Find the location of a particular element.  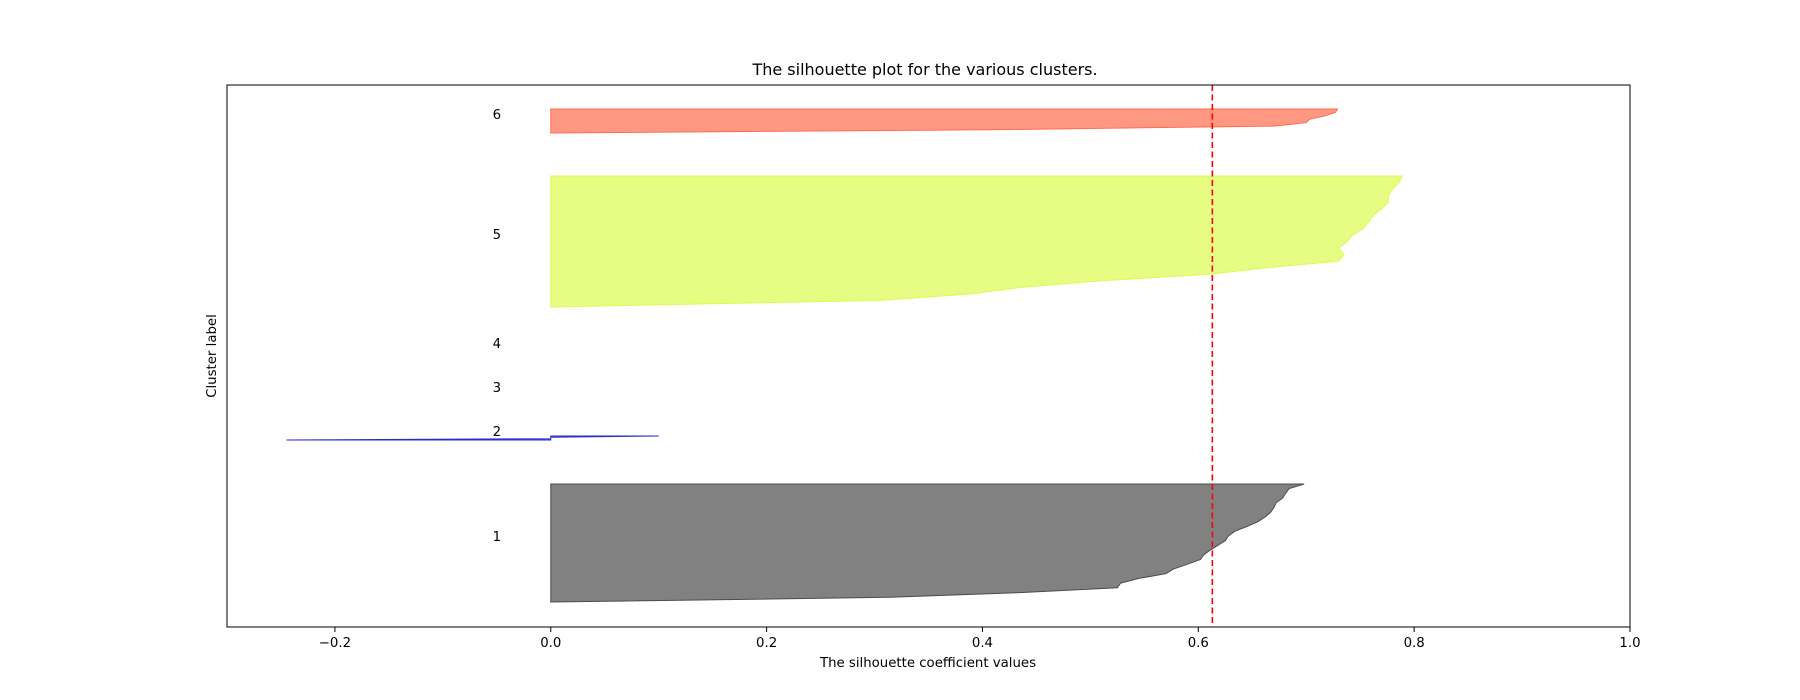

cluster-labels: 1 2 3 4 5 6 is located at coordinates (497, 326).